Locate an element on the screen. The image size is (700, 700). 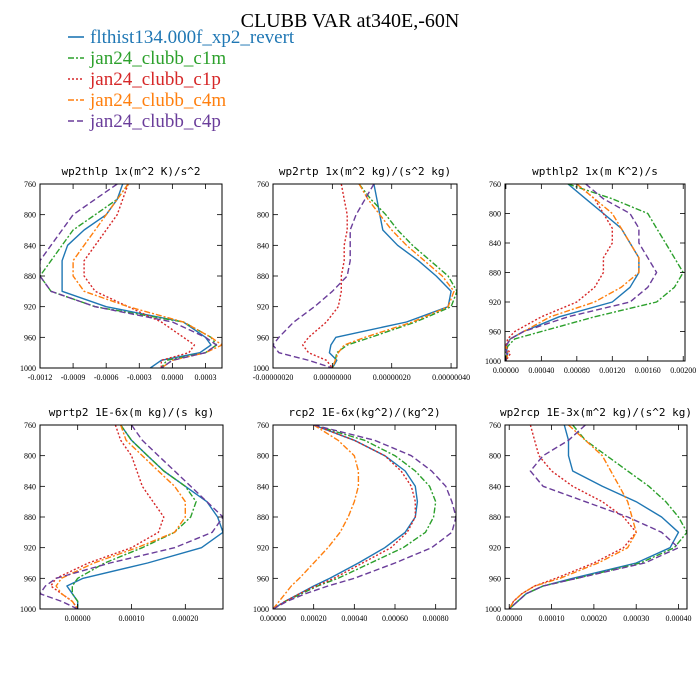
legend-entry: jan24_clubb_c1p is located at coordinates (144, 79).